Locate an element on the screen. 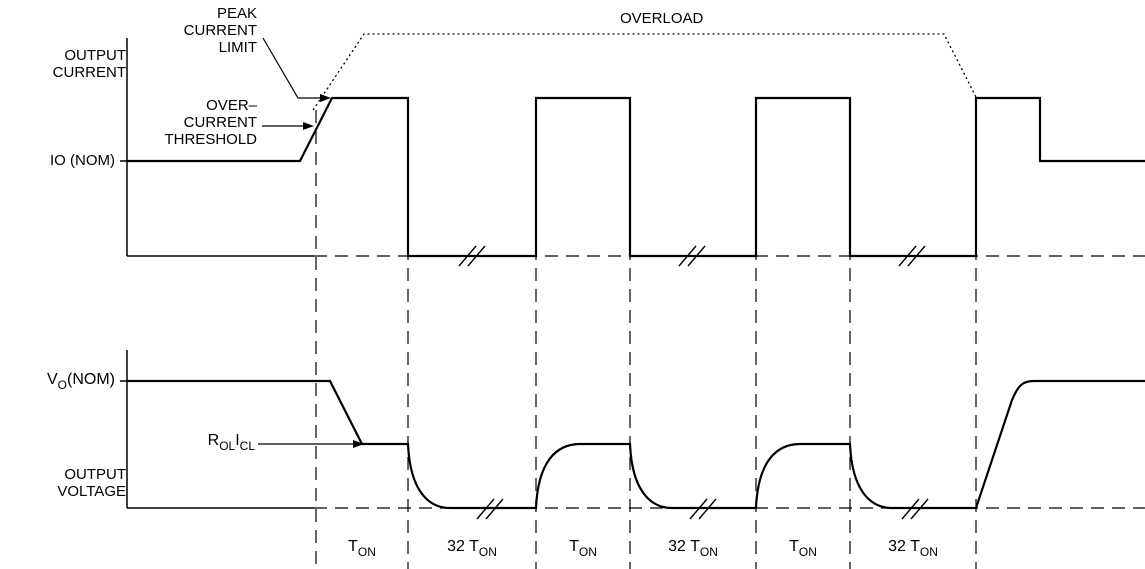 This screenshot has width=1145, height=569. peak-limit-arrowhead is located at coordinates (325, 98).